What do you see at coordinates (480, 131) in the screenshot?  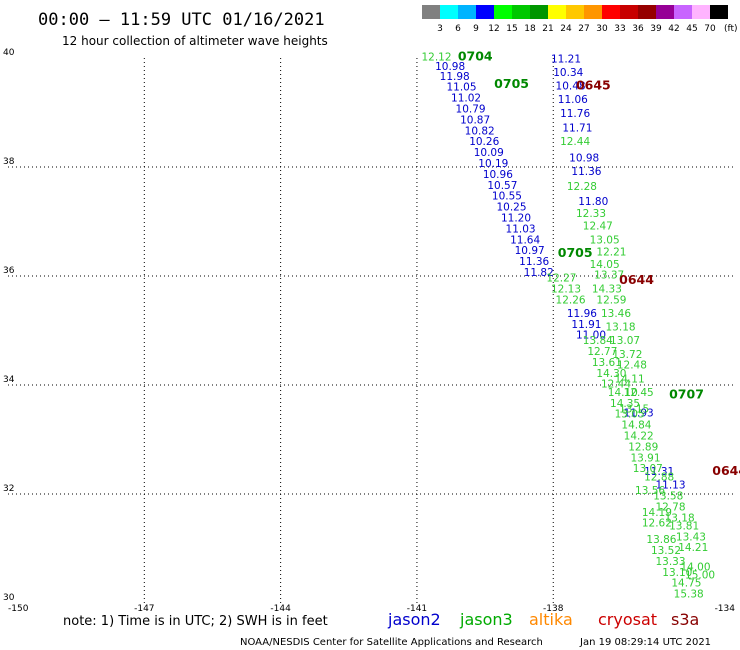 I see `wave-height-point: 10.82` at bounding box center [480, 131].